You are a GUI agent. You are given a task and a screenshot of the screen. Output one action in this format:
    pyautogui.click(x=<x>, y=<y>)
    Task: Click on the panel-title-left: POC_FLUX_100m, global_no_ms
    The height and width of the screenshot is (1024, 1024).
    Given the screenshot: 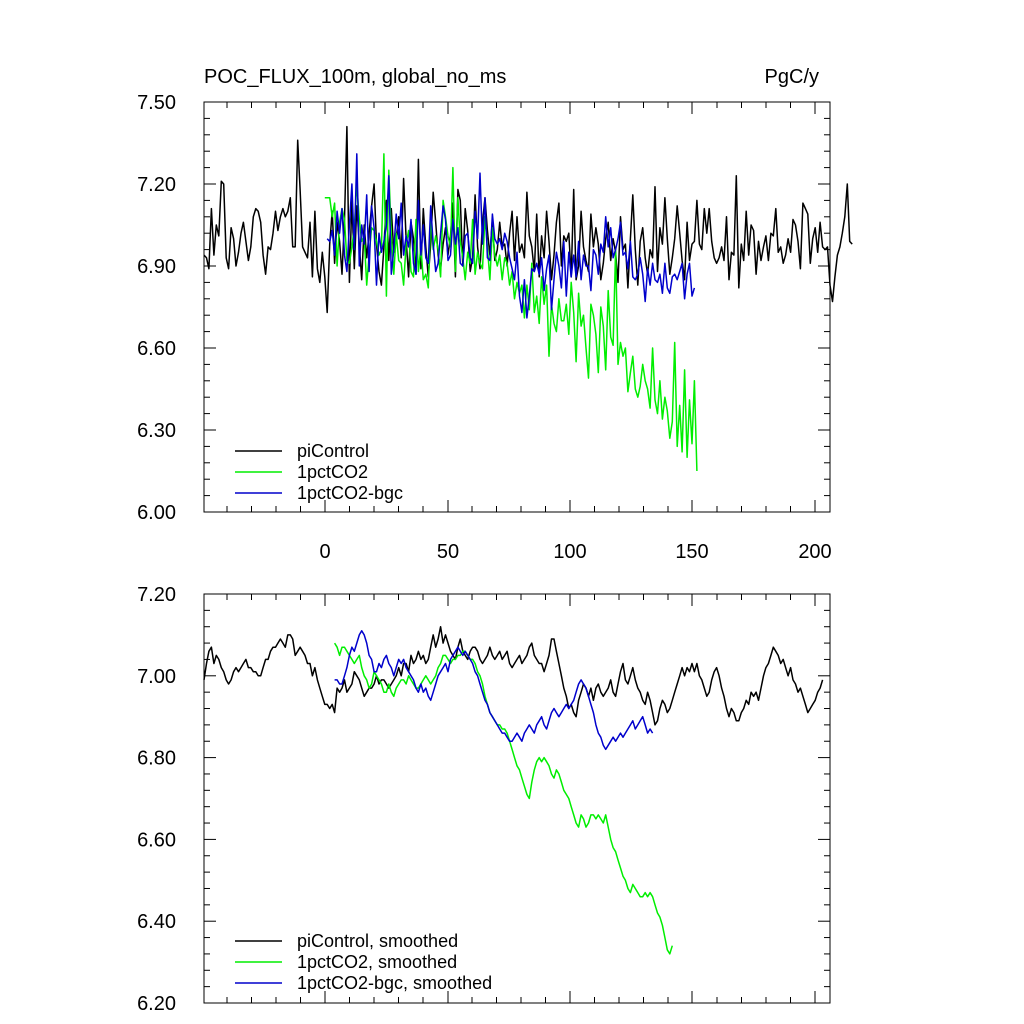 What is the action you would take?
    pyautogui.click(x=355, y=77)
    